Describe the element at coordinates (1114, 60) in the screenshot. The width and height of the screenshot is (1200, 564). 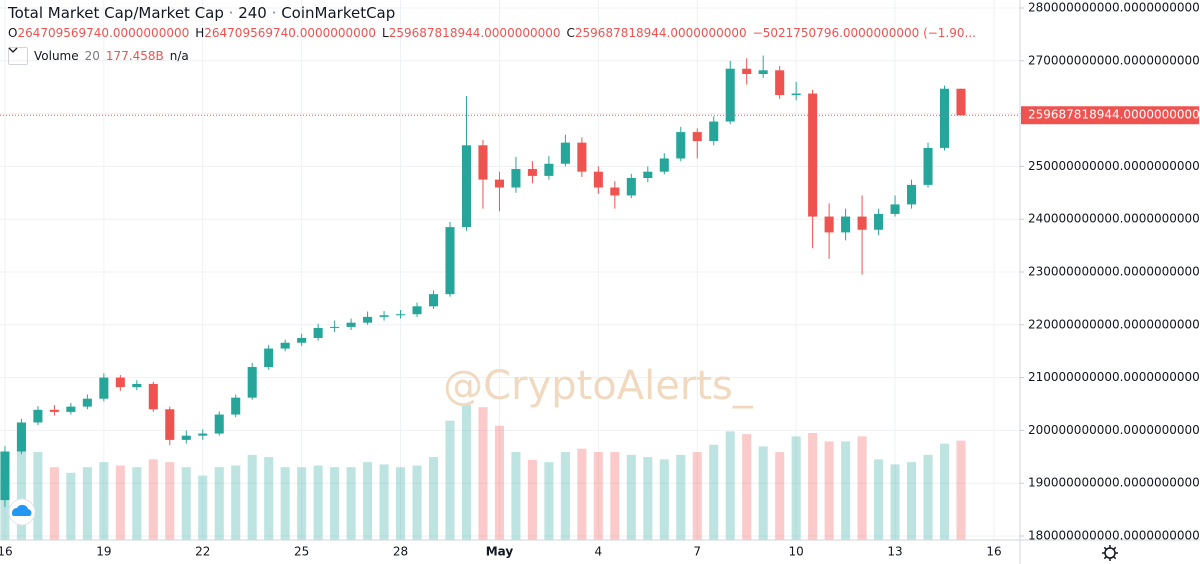
I see `y-tick-label: 270000000000.0000000000` at that location.